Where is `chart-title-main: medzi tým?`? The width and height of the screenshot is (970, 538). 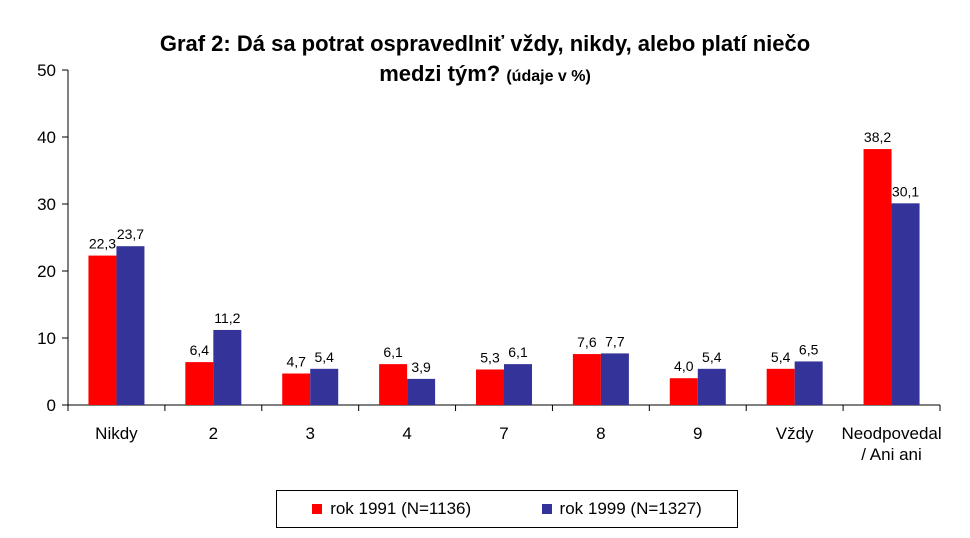 chart-title-main: medzi tým? is located at coordinates (440, 73).